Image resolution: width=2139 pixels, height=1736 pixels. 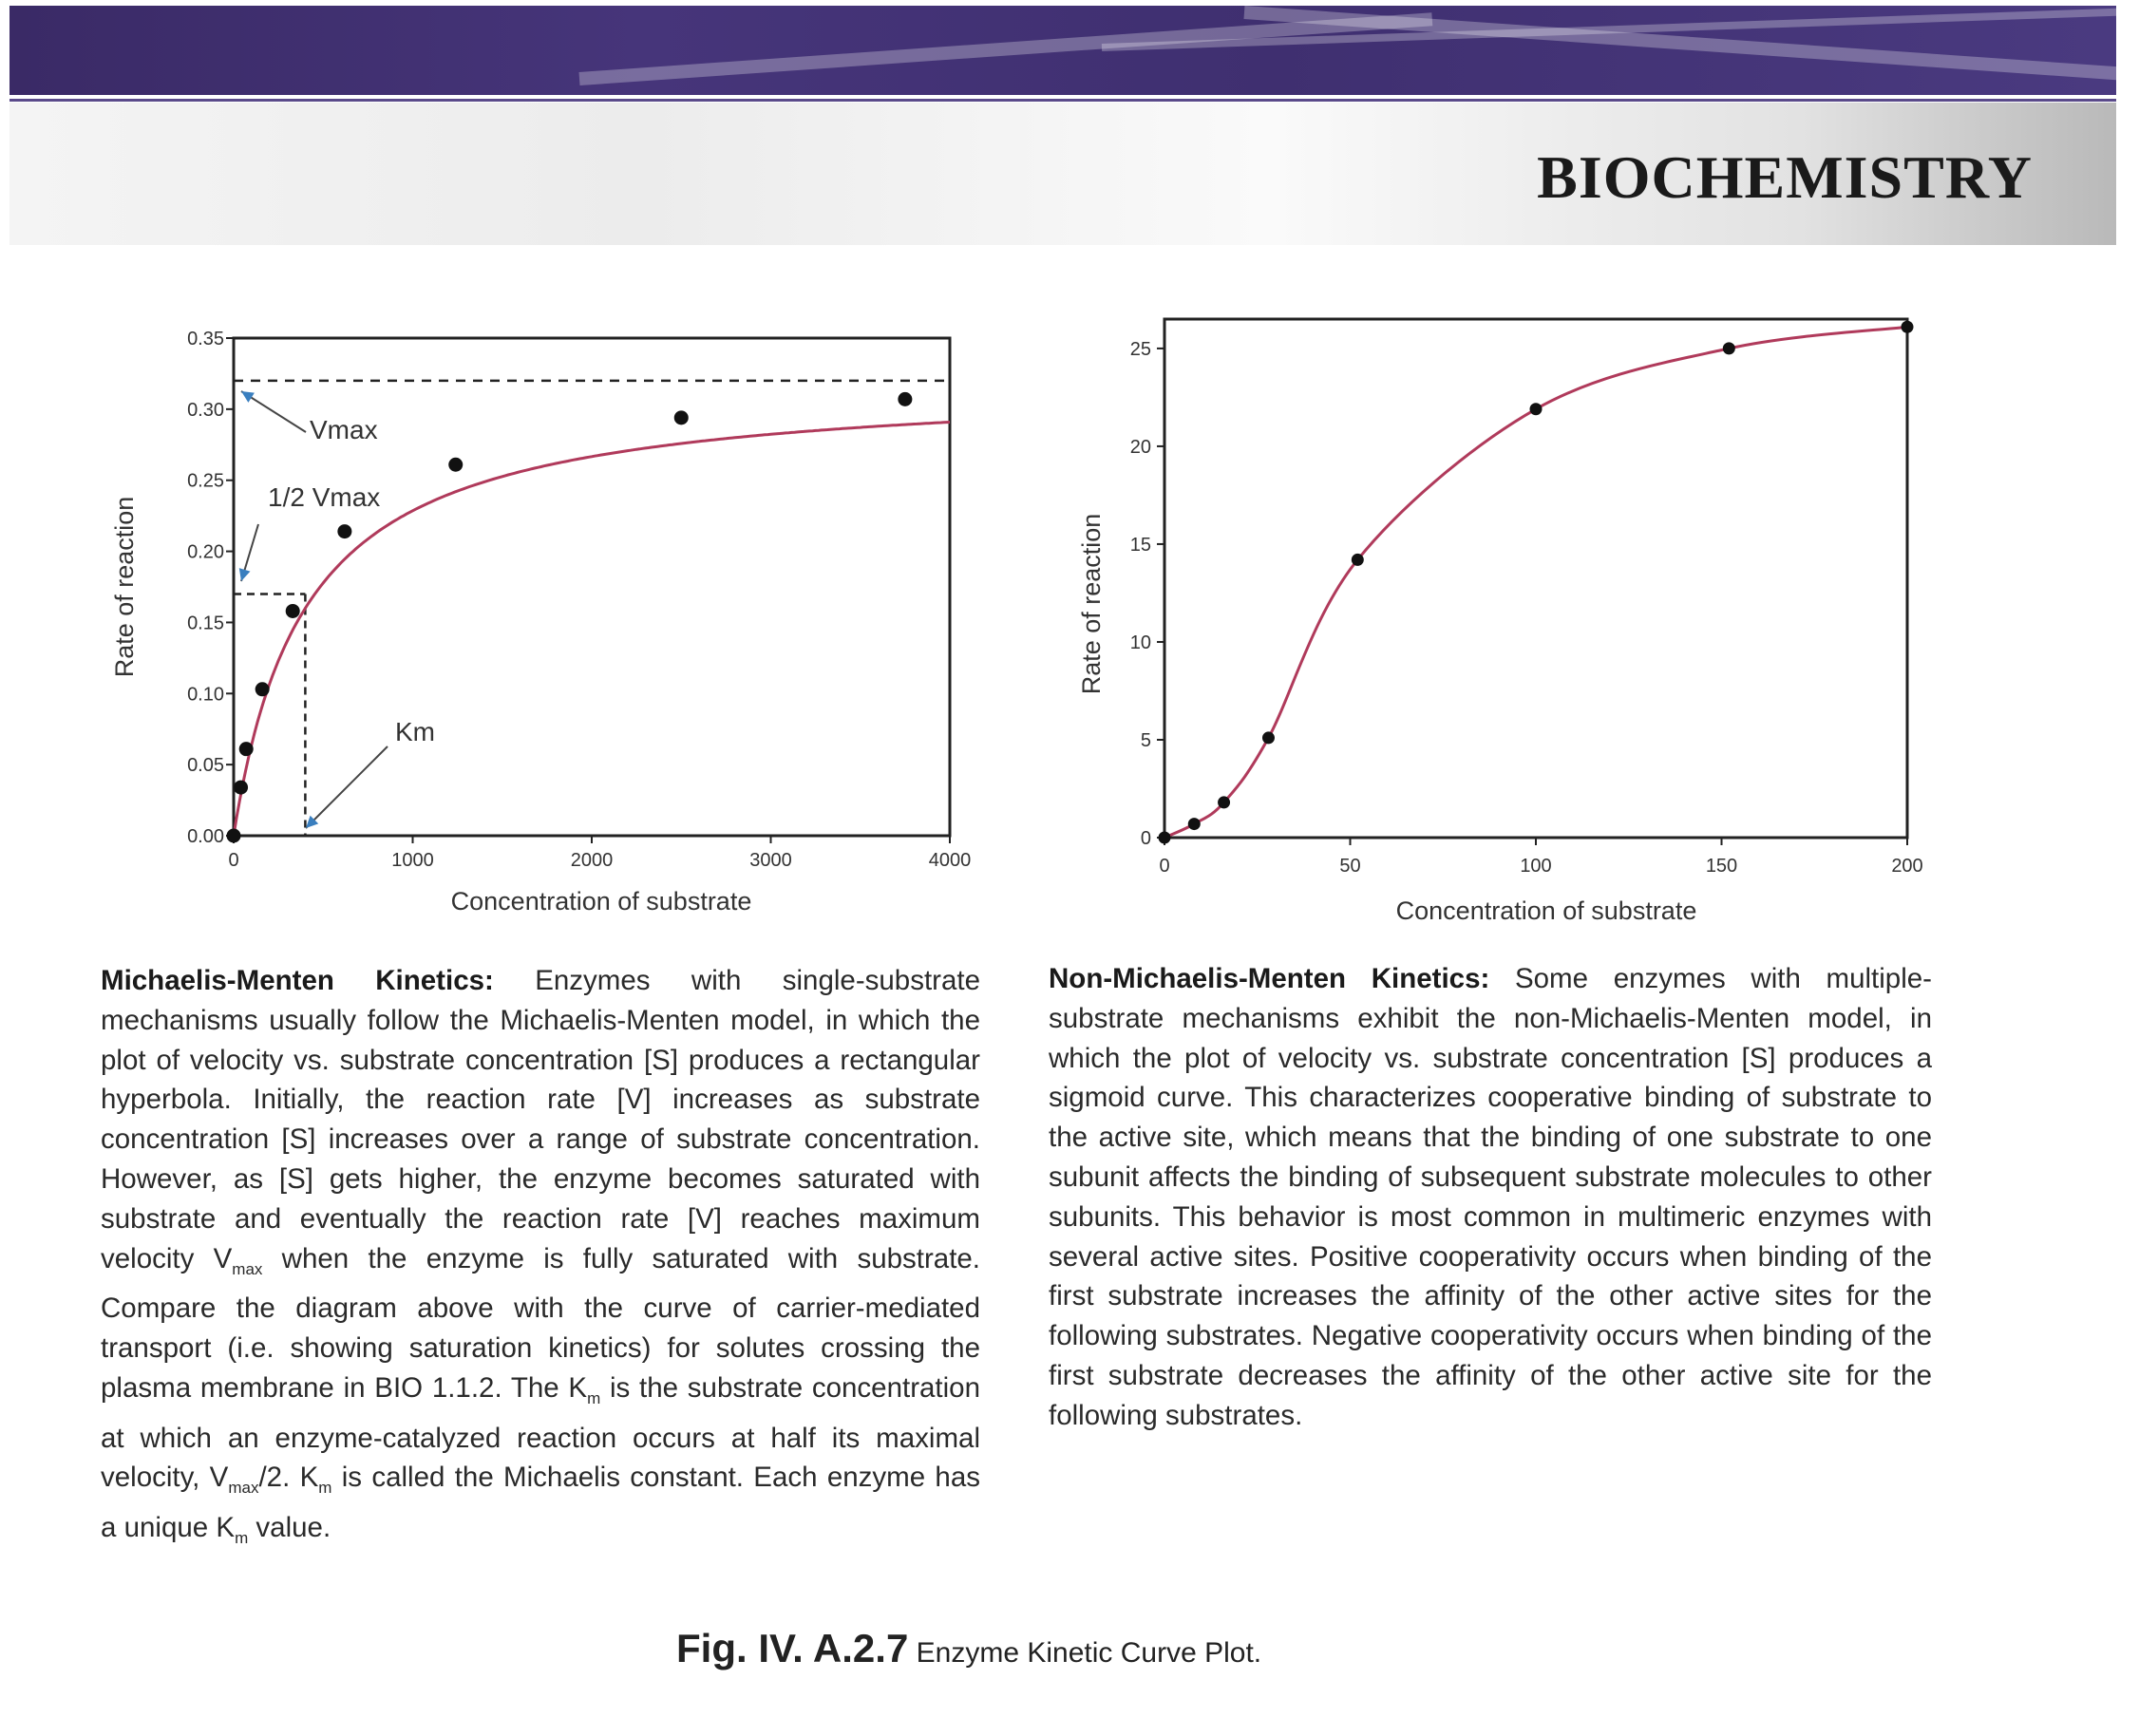 What do you see at coordinates (1536, 578) in the screenshot?
I see `plot-frame` at bounding box center [1536, 578].